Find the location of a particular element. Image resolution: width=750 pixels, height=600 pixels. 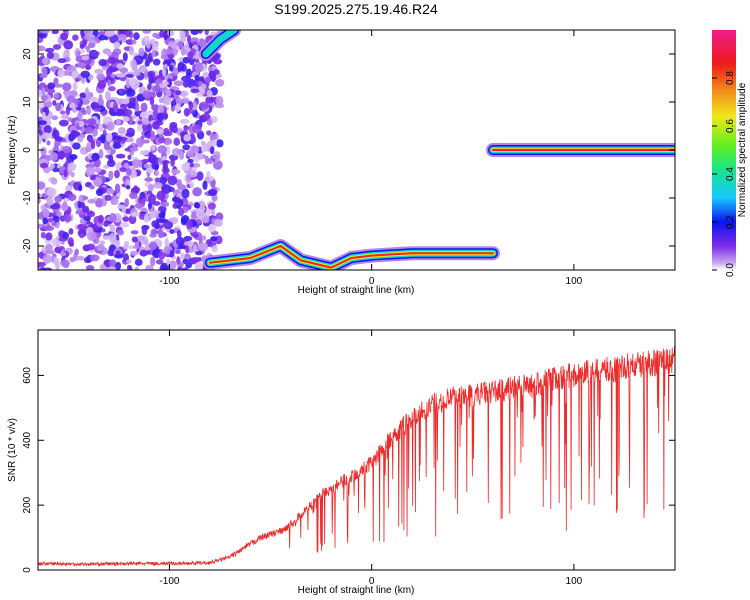

colorbar-tick-label: 0.4 is located at coordinates (730, 174).